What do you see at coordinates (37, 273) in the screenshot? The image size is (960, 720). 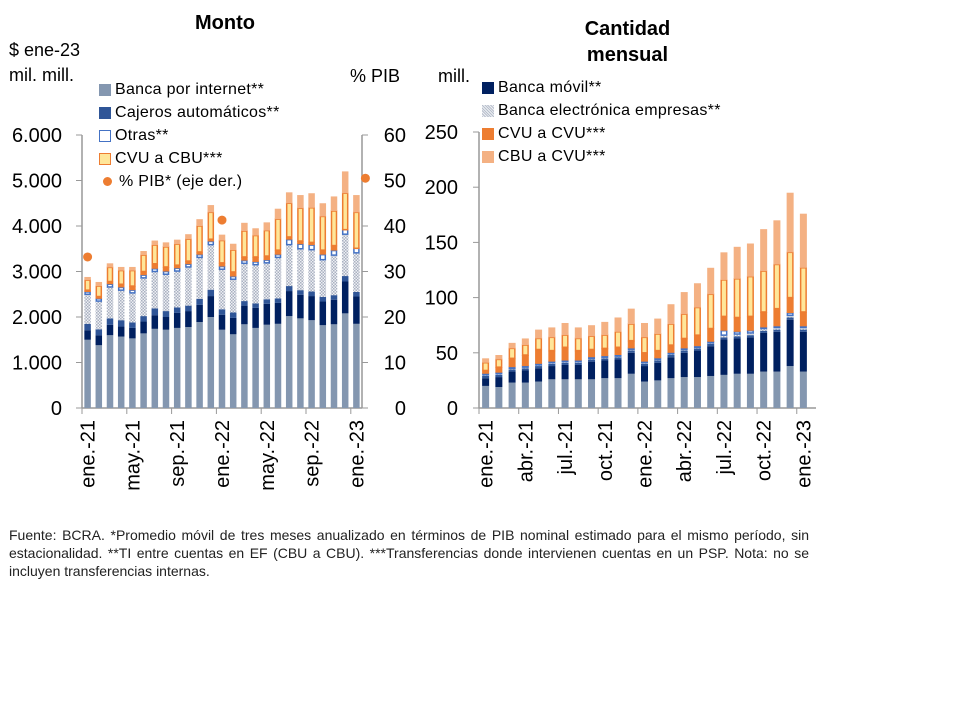 I see `y-tick-label: 3.000` at bounding box center [37, 273].